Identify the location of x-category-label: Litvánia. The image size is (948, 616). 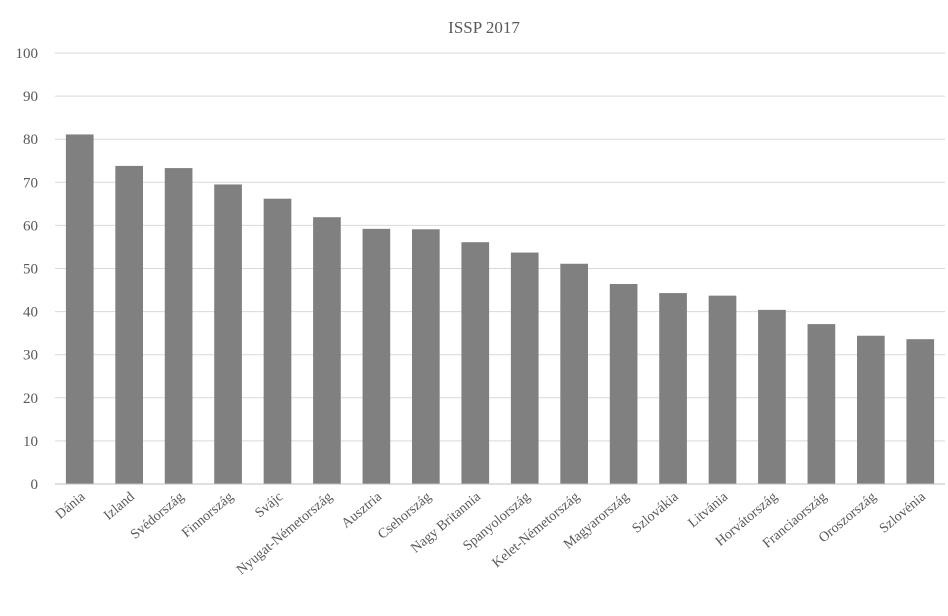
(709, 510).